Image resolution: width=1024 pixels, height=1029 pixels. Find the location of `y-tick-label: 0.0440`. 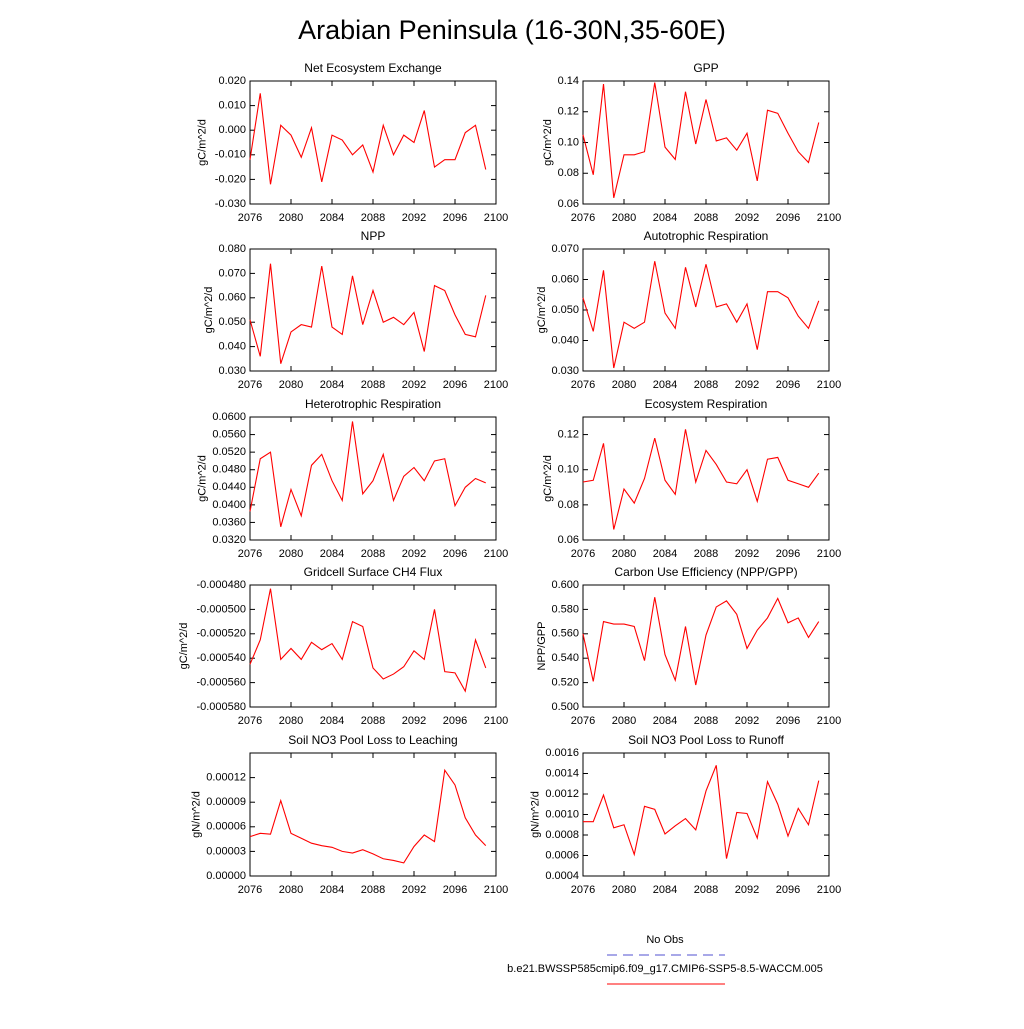

y-tick-label: 0.0440 is located at coordinates (229, 487).